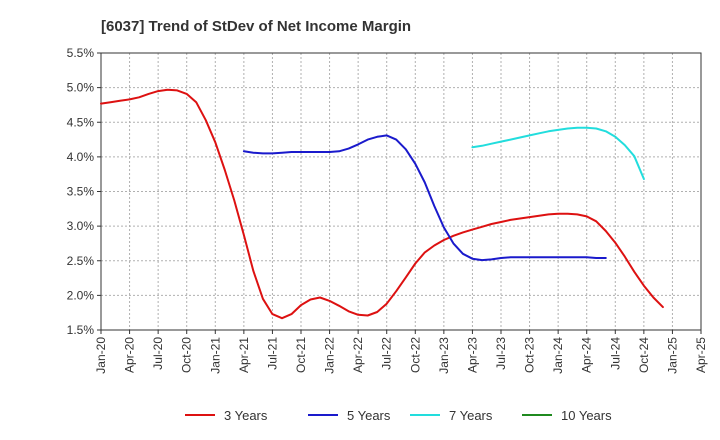  What do you see at coordinates (387, 353) in the screenshot?
I see `x-tick-label: Jul-22` at bounding box center [387, 353].